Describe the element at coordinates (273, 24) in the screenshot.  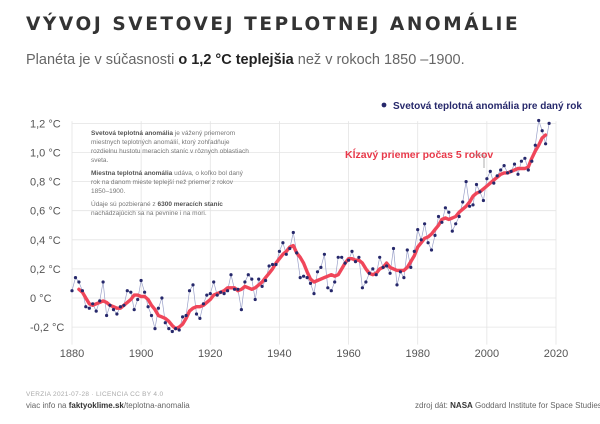
I see `page-title: VÝVOJ SVETOVEJ TEPLOTNEJ ANOMÁLIE` at that location.